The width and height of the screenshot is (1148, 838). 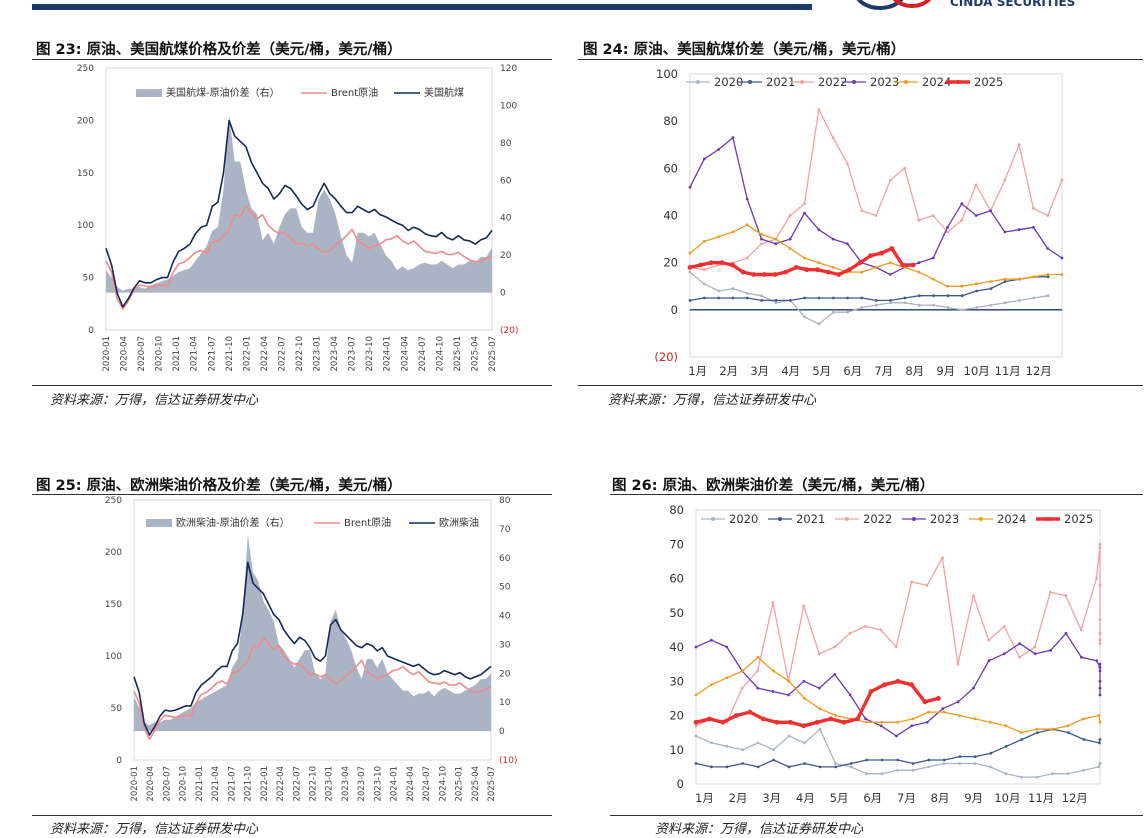 I want to click on fig24-legend-2023: 2023, so click(x=884, y=82).